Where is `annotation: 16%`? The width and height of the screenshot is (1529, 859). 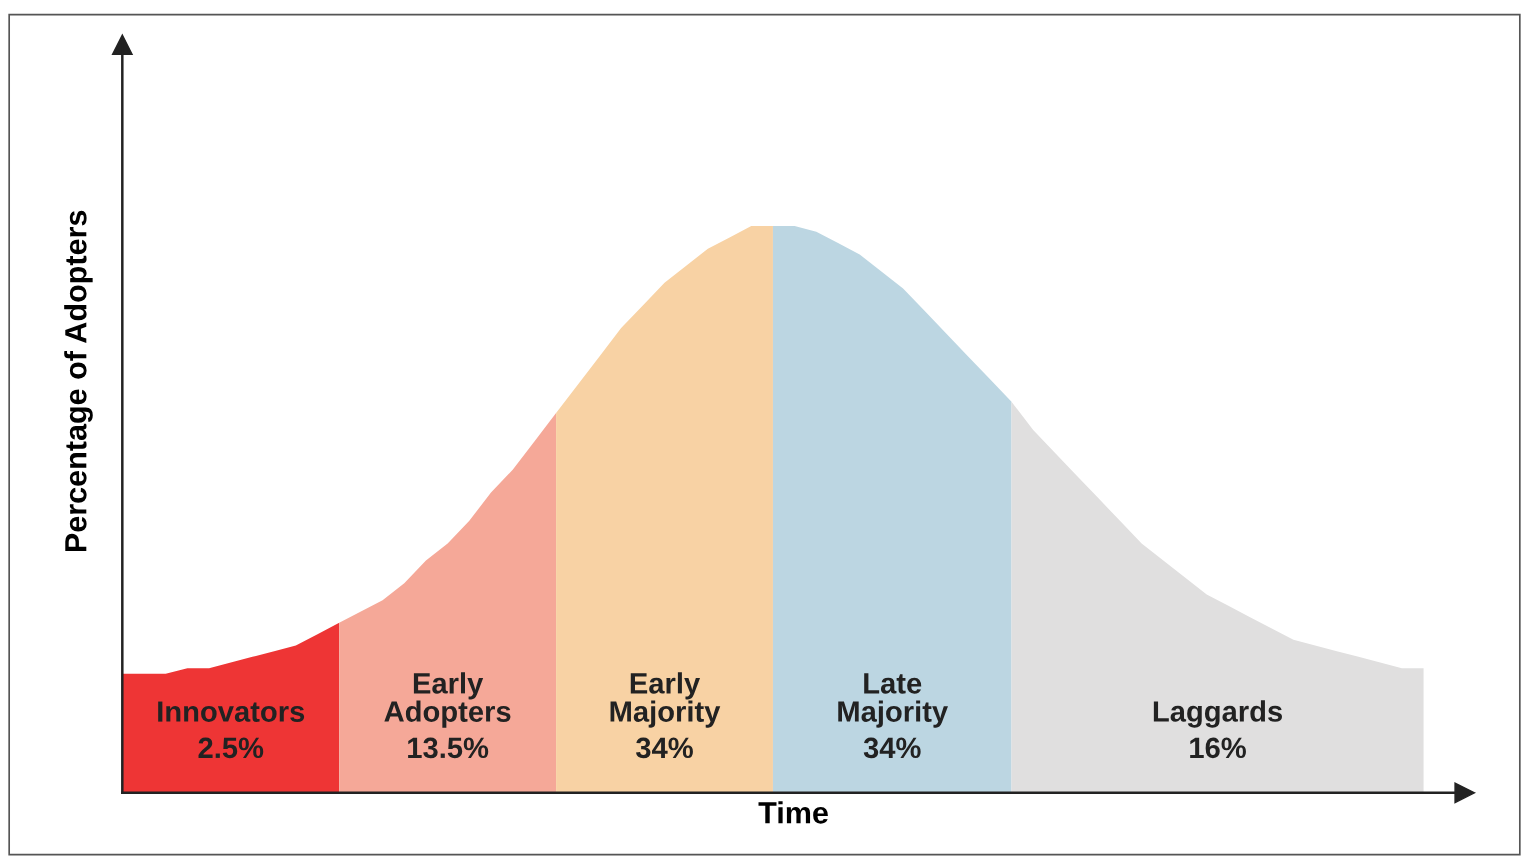
annotation: 16% is located at coordinates (1218, 748).